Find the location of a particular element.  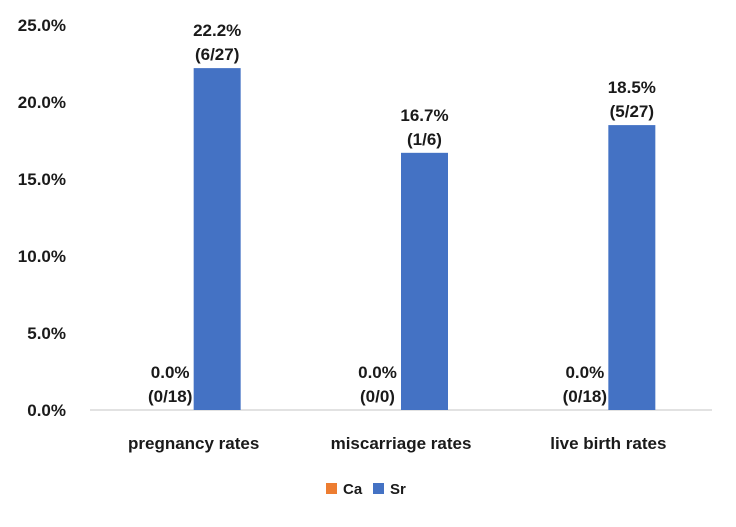

data-label-sr-1: 16.7% is located at coordinates (424, 115).